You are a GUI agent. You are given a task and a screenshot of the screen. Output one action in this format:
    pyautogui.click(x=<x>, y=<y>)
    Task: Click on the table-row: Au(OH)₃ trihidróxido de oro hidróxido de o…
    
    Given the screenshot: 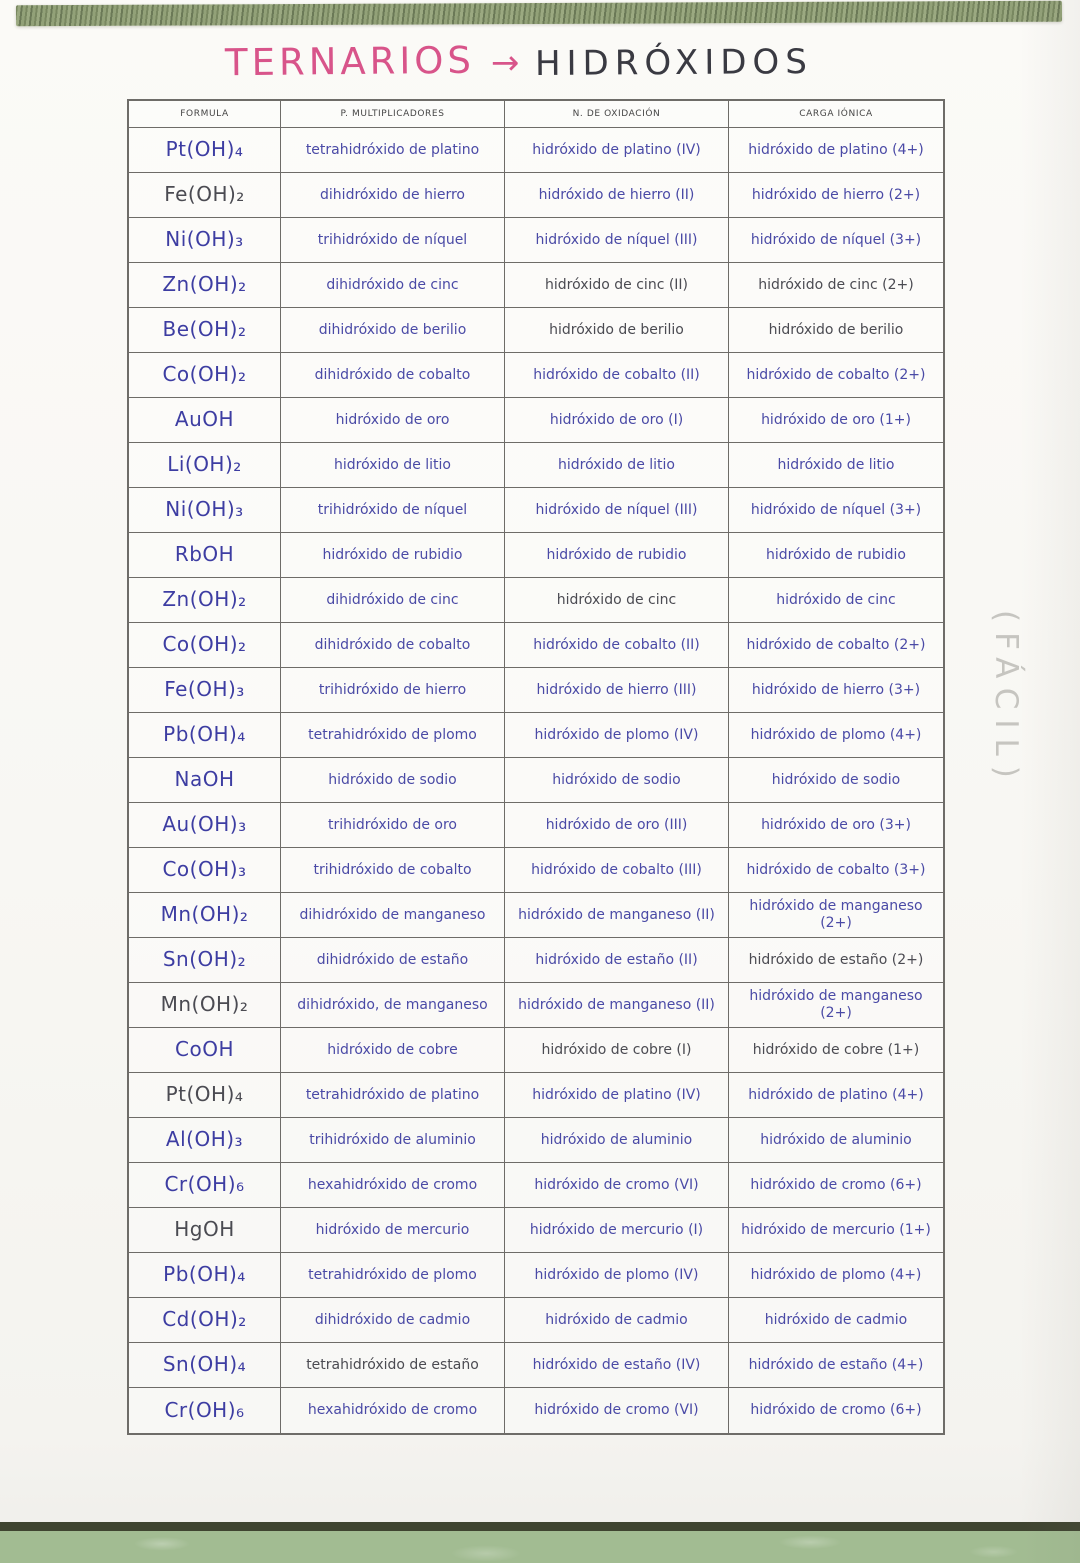 What is the action you would take?
    pyautogui.click(x=536, y=825)
    